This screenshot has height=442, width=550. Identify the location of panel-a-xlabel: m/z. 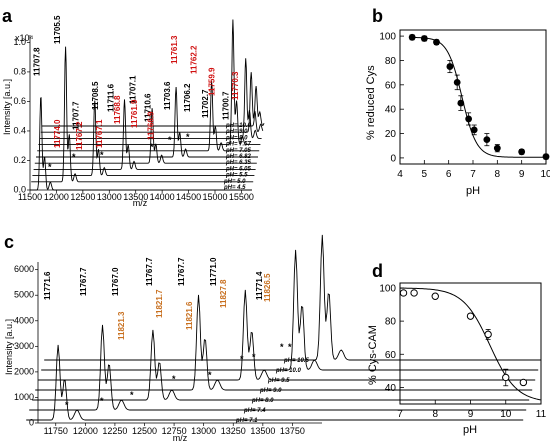
(140, 203).